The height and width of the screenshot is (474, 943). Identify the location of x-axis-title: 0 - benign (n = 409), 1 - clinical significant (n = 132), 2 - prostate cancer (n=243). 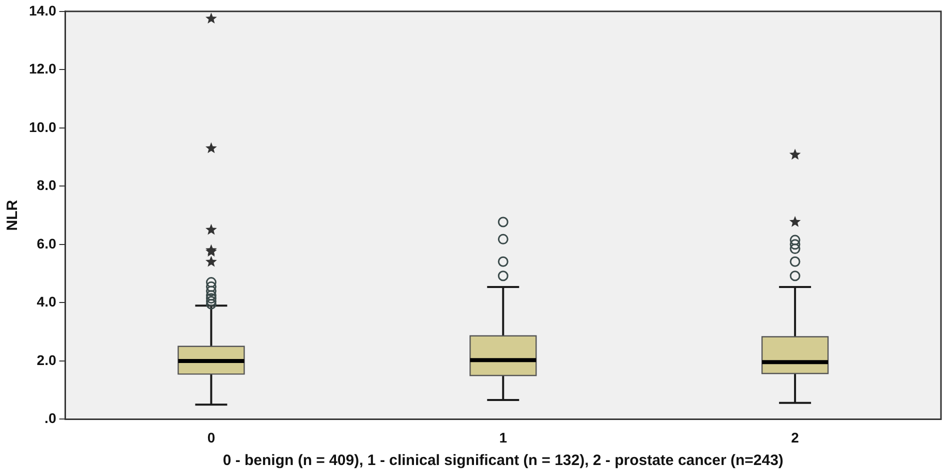
(503, 461).